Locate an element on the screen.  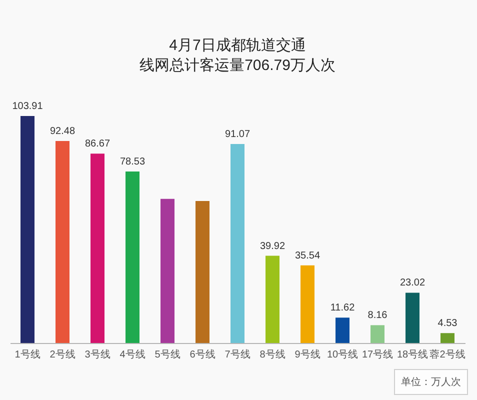
x-tick-label: 8号线 is located at coordinates (273, 354).